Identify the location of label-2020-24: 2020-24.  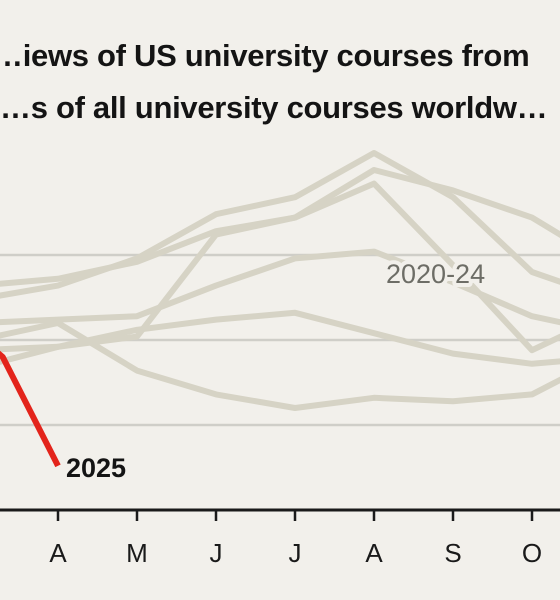
(435, 274).